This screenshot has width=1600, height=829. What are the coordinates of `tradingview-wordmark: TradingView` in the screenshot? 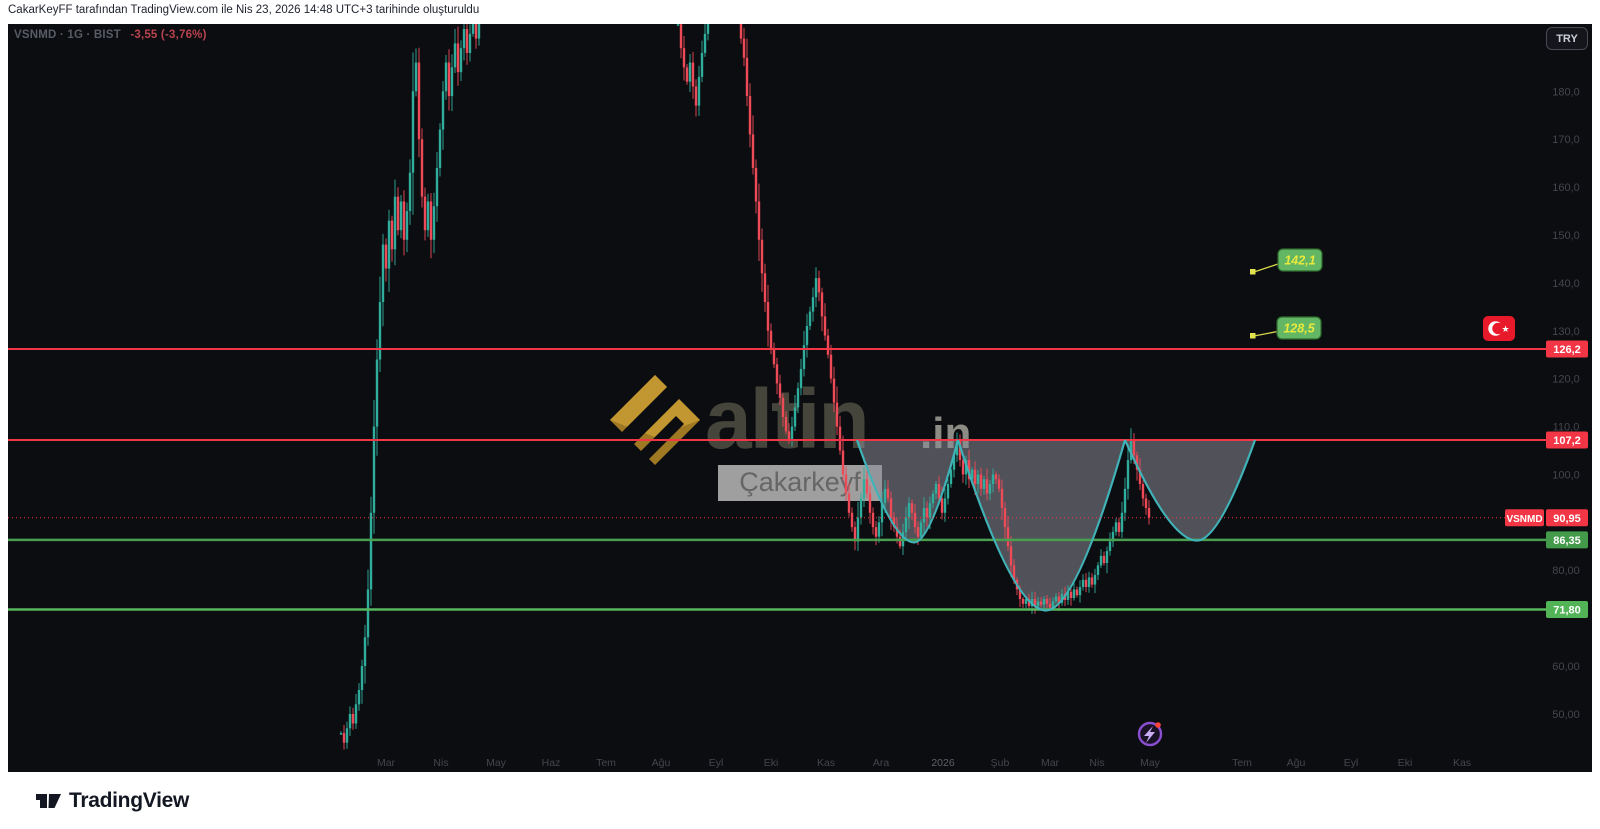 It's located at (129, 800).